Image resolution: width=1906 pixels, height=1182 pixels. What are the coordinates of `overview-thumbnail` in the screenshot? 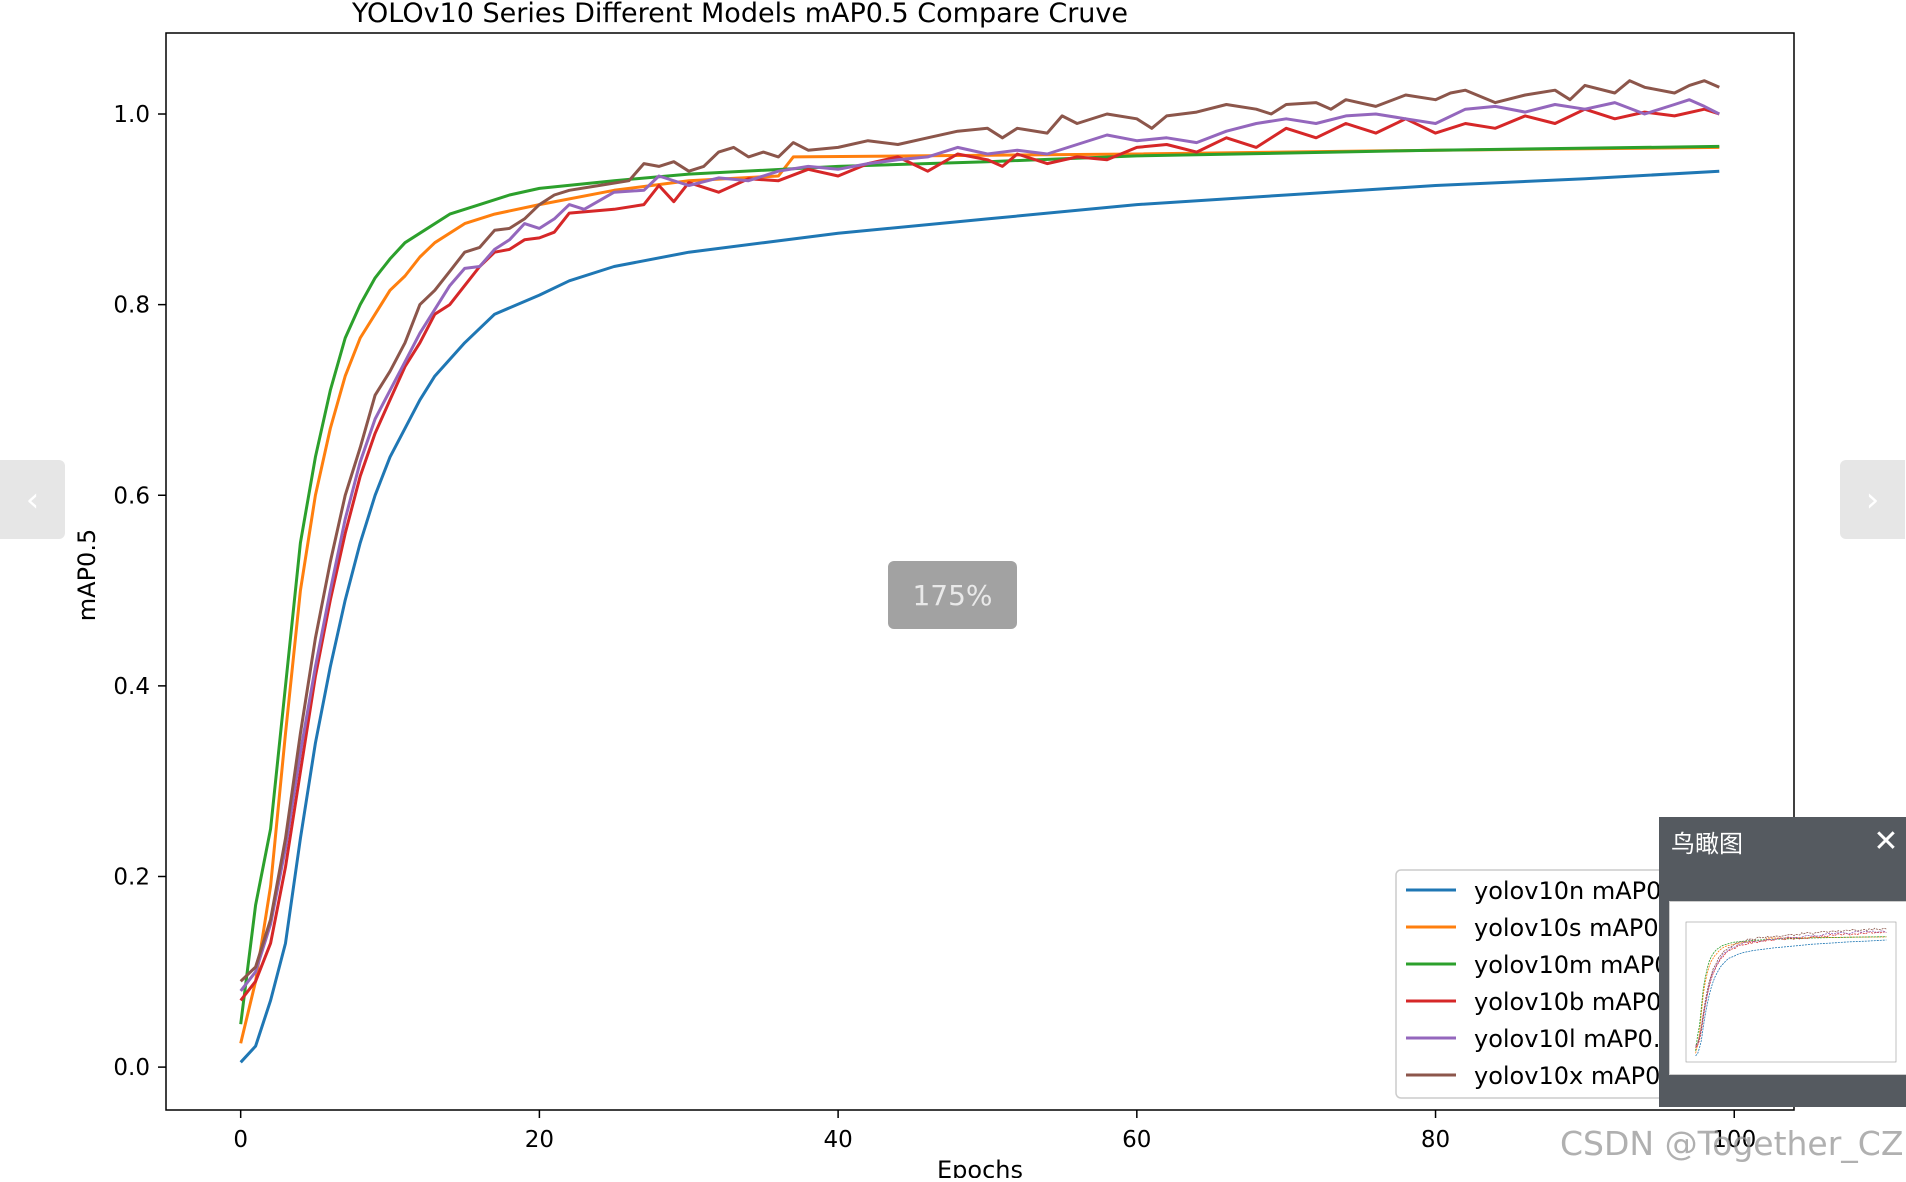 It's located at (1787, 988).